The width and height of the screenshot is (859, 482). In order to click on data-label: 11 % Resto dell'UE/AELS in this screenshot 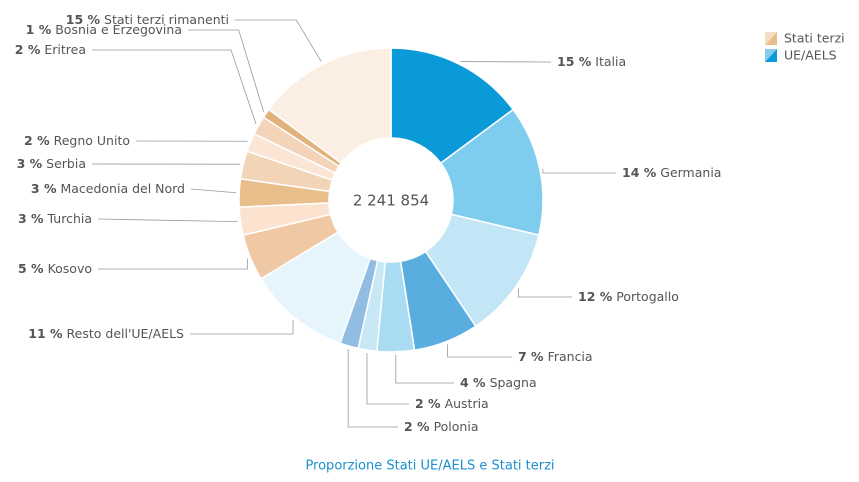, I will do `click(106, 333)`.